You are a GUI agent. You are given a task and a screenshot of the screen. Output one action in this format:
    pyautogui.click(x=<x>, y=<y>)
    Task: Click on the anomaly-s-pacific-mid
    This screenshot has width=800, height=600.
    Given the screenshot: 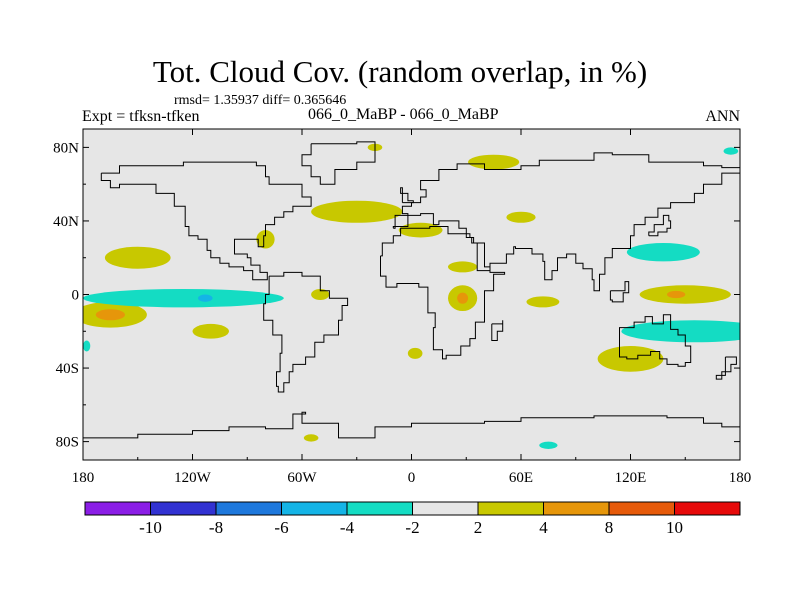 What is the action you would take?
    pyautogui.click(x=210, y=331)
    